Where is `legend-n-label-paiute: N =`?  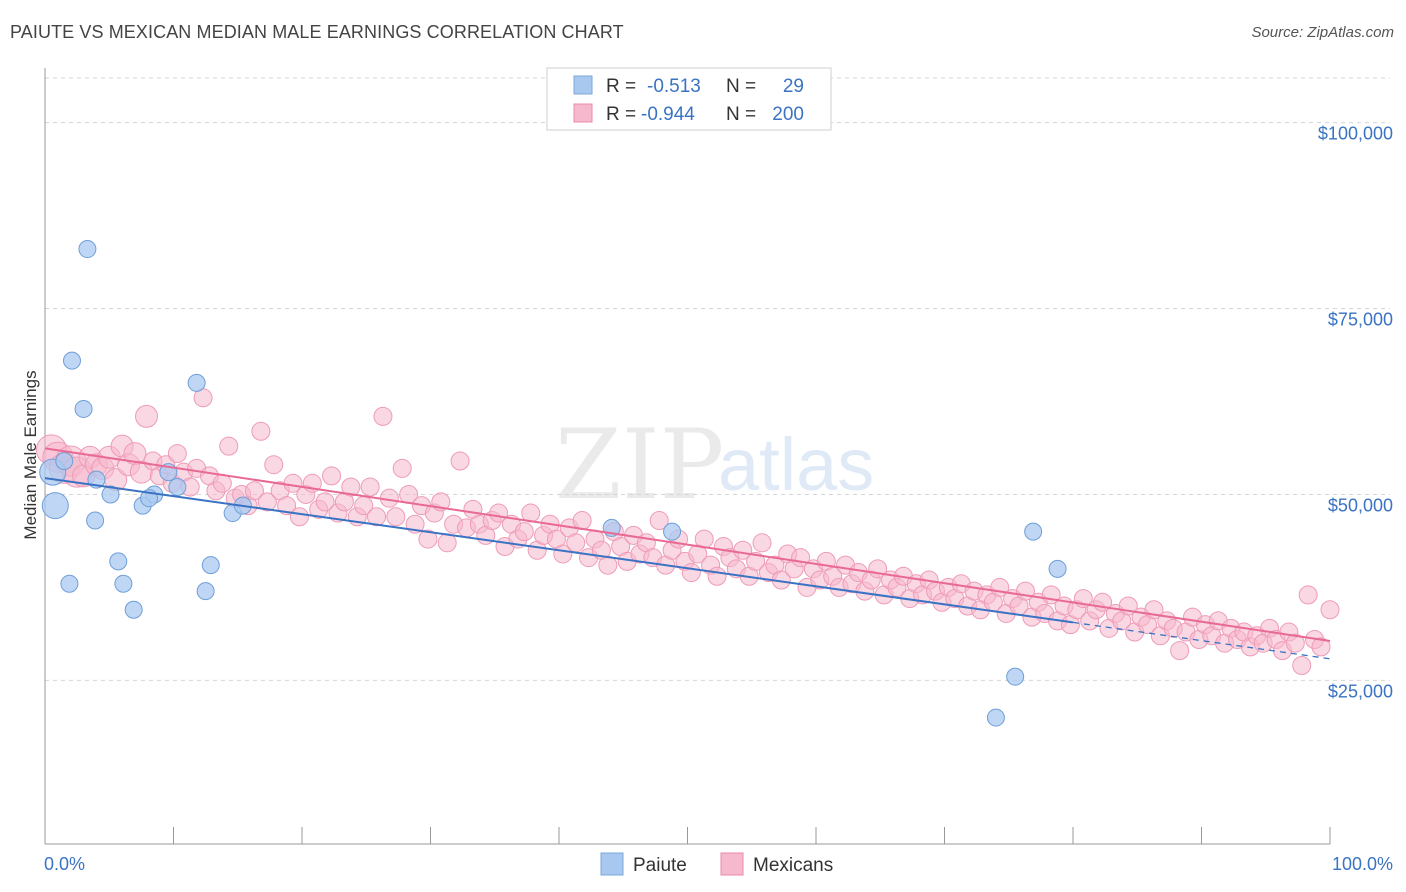
legend-n-label-paiute: N = is located at coordinates (741, 86).